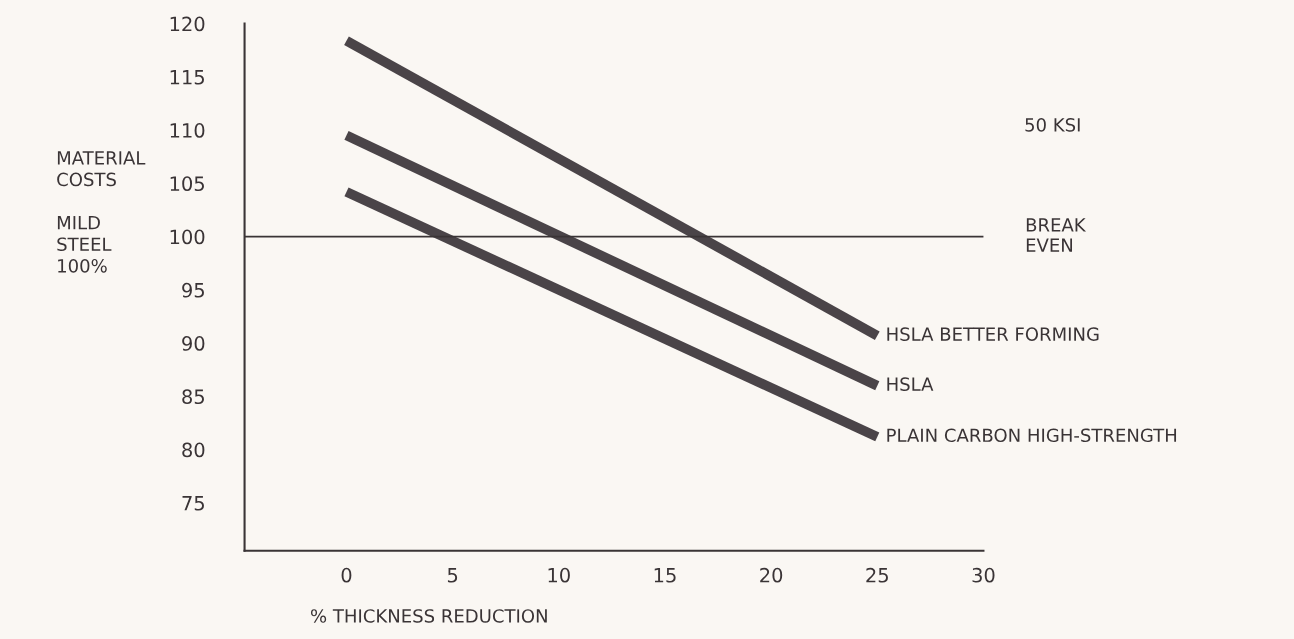 The image size is (1294, 639). I want to click on x-tick-label: 15, so click(665, 575).